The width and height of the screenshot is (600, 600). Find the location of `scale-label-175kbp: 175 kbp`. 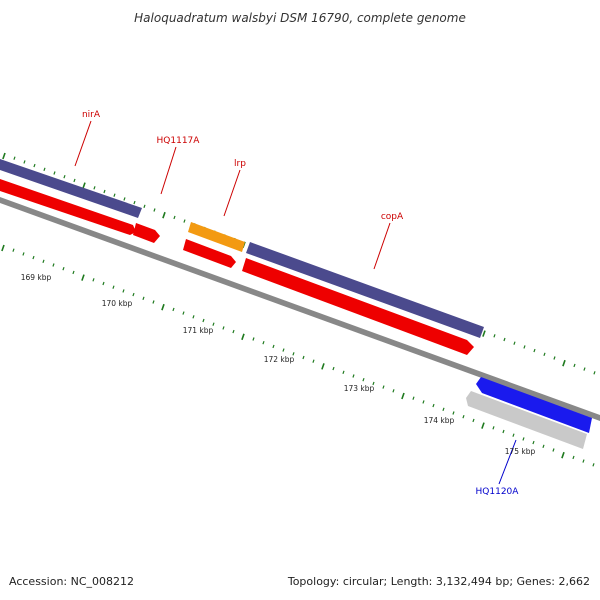

scale-label-175kbp: 175 kbp is located at coordinates (520, 451).